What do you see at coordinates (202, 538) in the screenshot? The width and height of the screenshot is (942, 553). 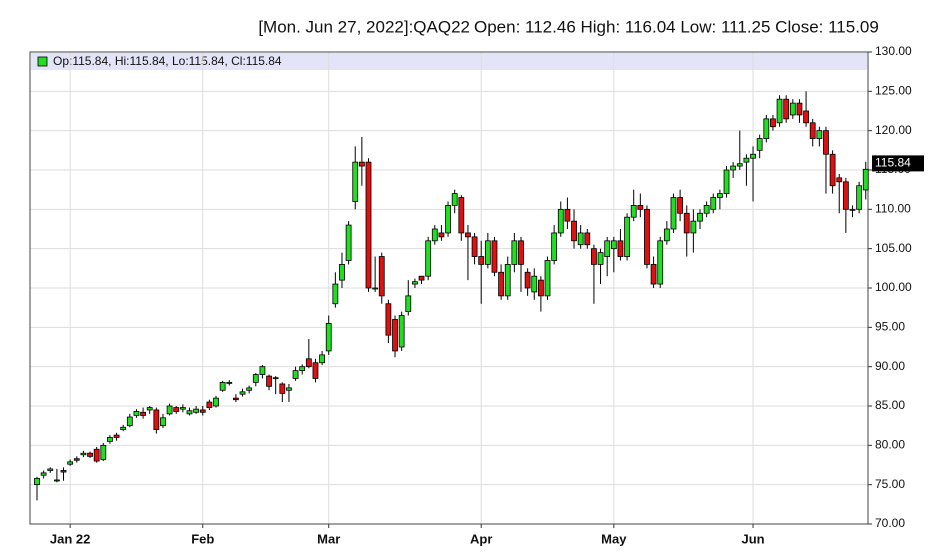 I see `x-tick-label: Feb` at bounding box center [202, 538].